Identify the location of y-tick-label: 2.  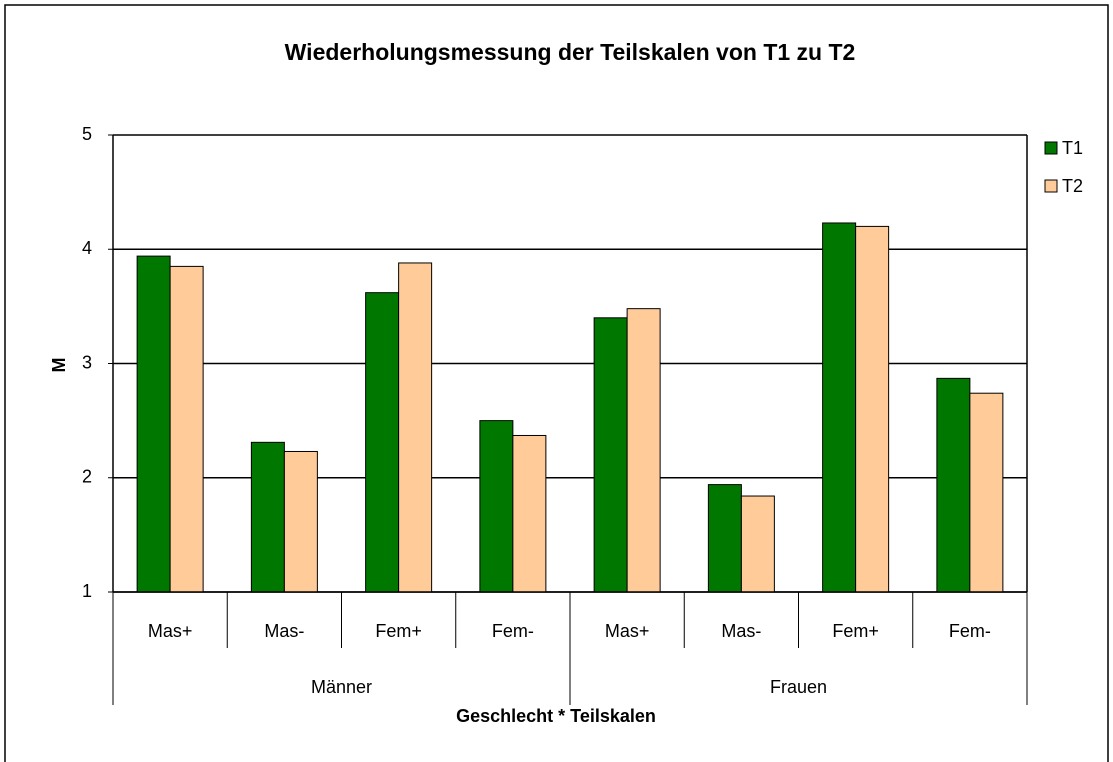
(87, 477).